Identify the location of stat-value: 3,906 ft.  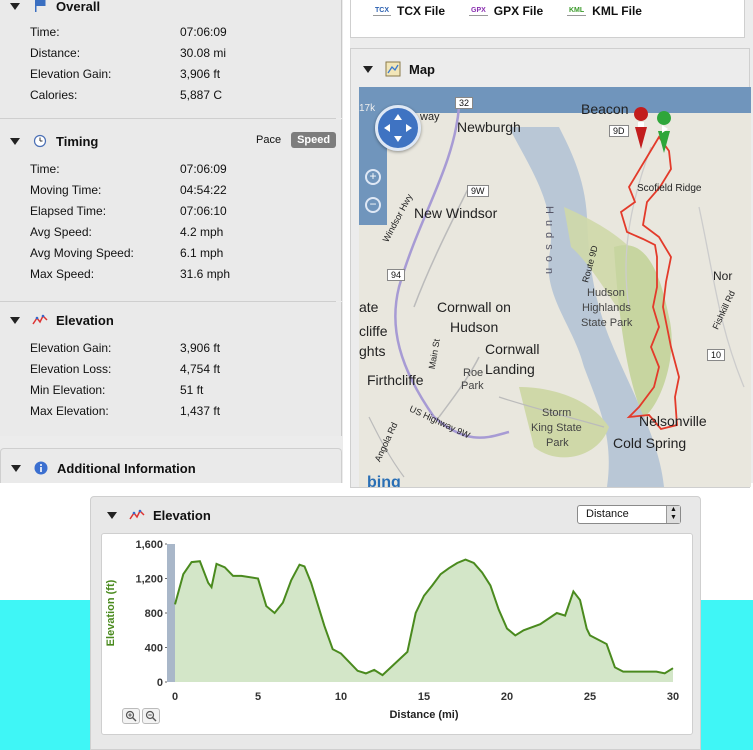
(200, 74).